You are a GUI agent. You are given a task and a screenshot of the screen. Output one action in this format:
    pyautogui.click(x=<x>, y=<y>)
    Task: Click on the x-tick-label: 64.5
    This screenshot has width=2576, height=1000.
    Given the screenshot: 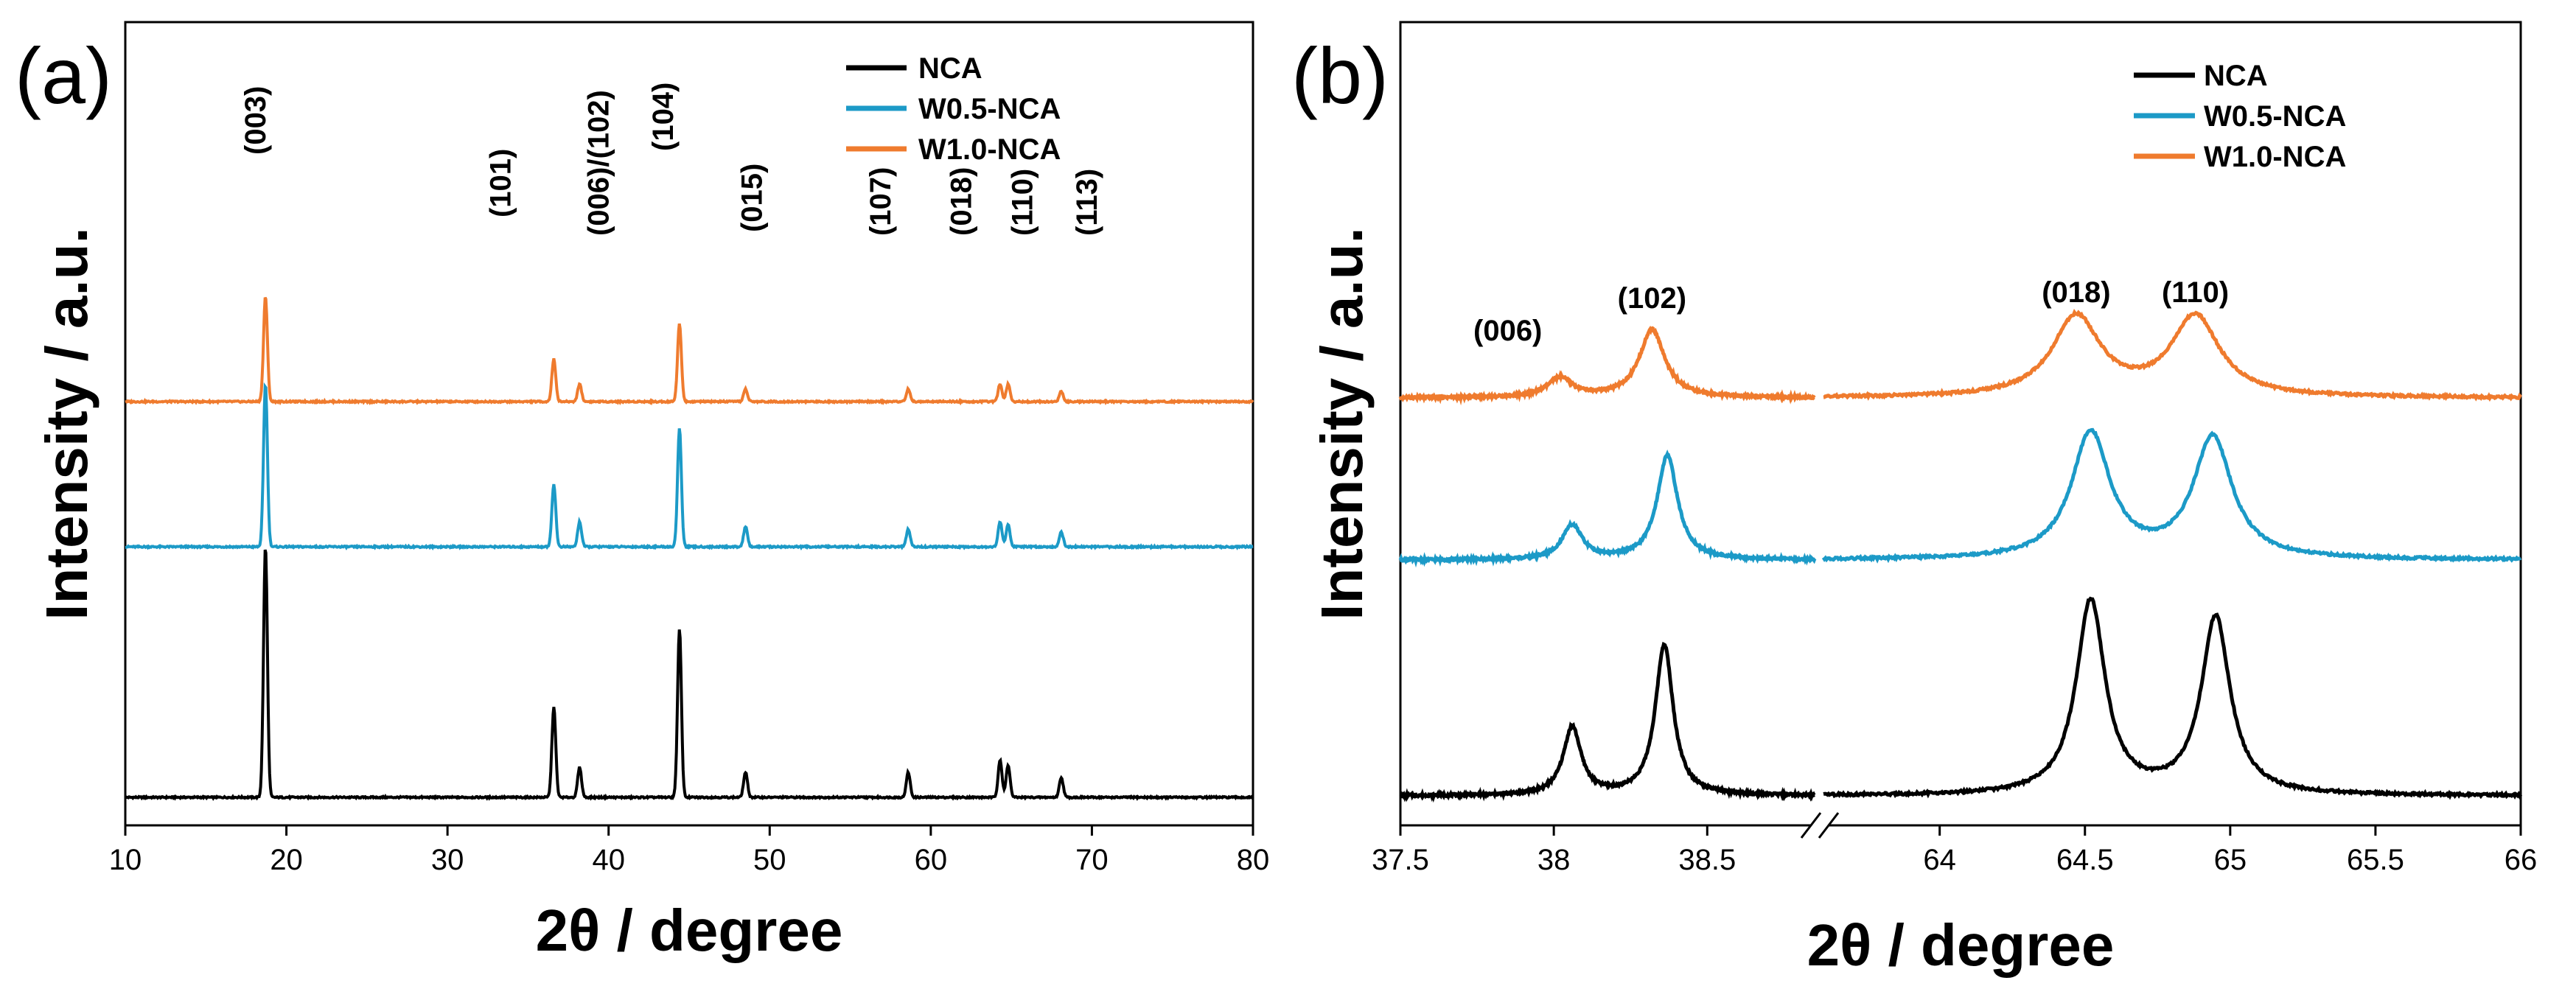 What is the action you would take?
    pyautogui.click(x=2085, y=860)
    